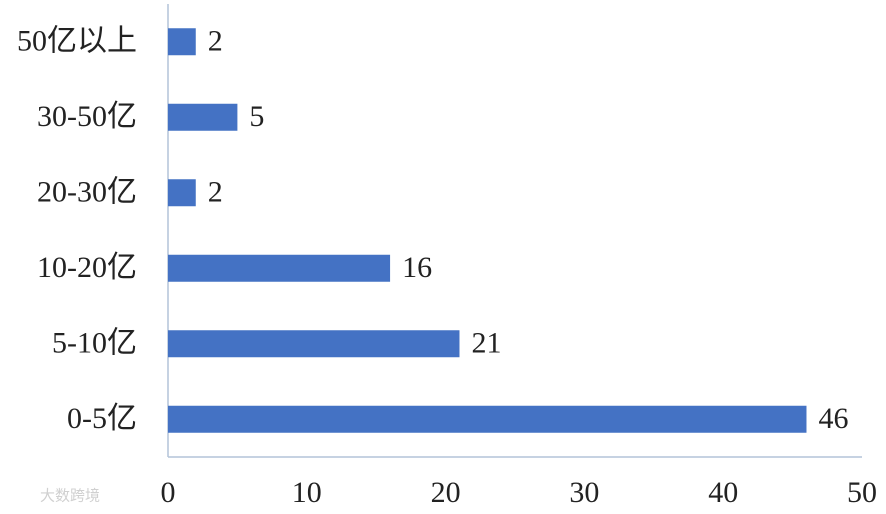 This screenshot has height=514, width=886. Describe the element at coordinates (168, 492) in the screenshot. I see `x-tick-label: 0` at that location.